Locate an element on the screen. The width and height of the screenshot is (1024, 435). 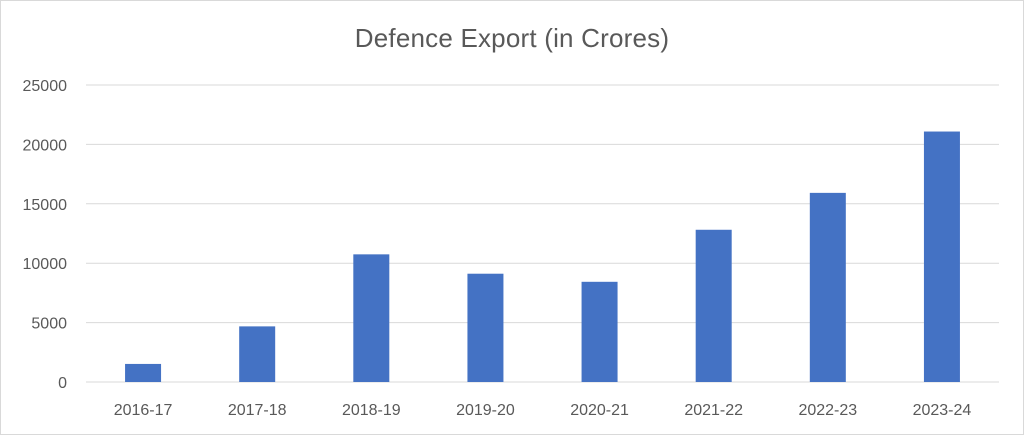
x-tick-label: 2023-24 is located at coordinates (942, 410).